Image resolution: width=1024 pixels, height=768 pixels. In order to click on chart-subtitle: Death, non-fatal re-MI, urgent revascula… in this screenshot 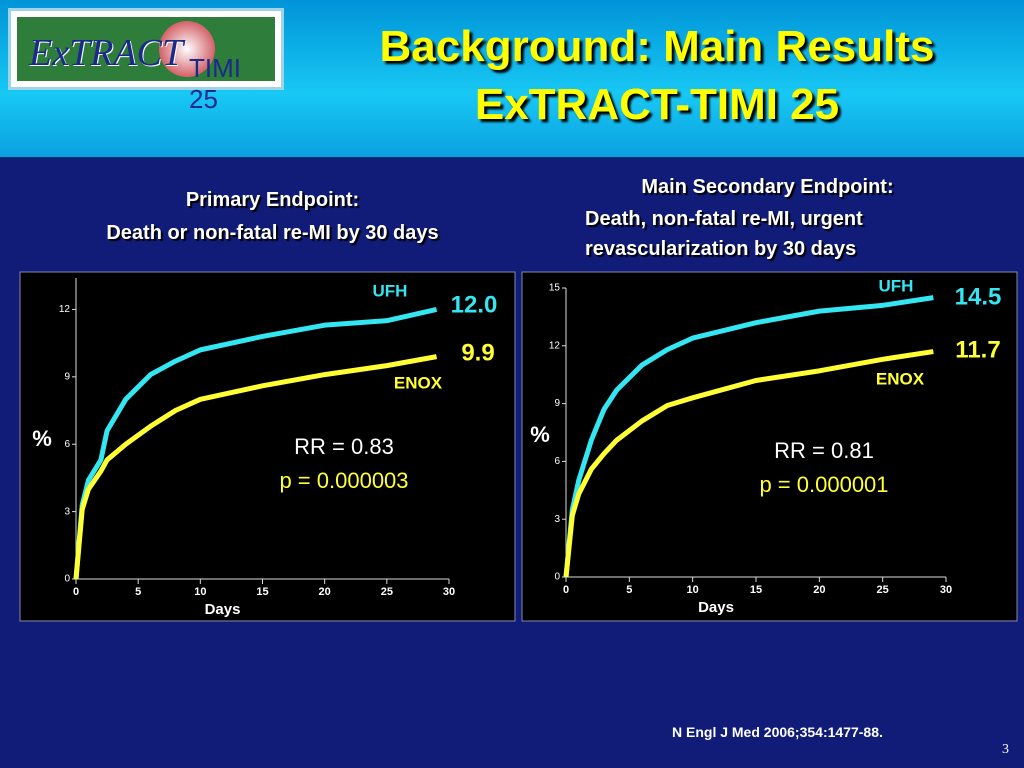, I will do `click(724, 234)`.